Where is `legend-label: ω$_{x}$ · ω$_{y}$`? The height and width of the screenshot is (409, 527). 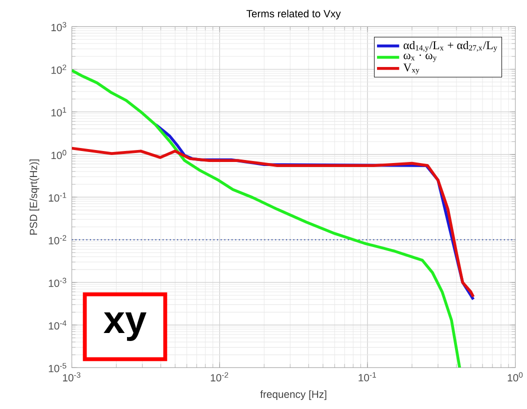 legend-label: ω$_{x}$ · ω$_{y}$ is located at coordinates (420, 58).